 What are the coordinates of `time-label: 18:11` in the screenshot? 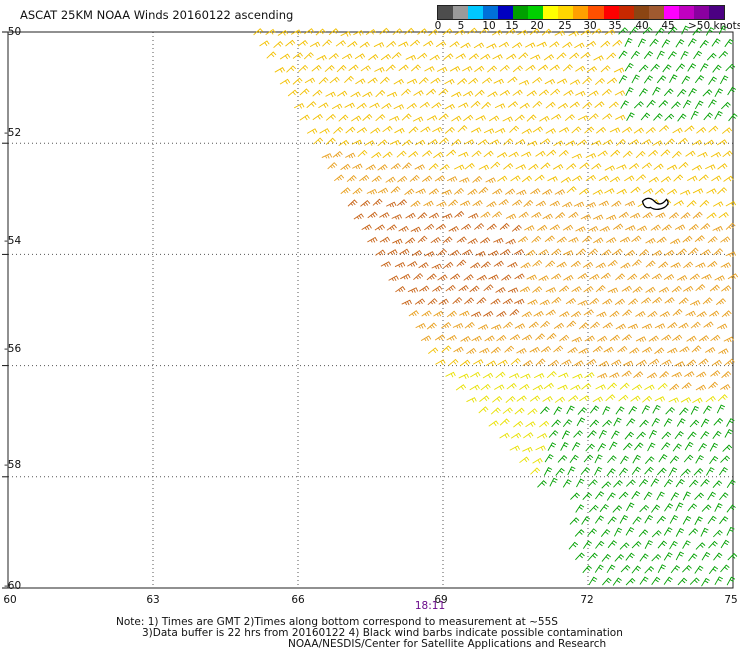 It's located at (430, 606).